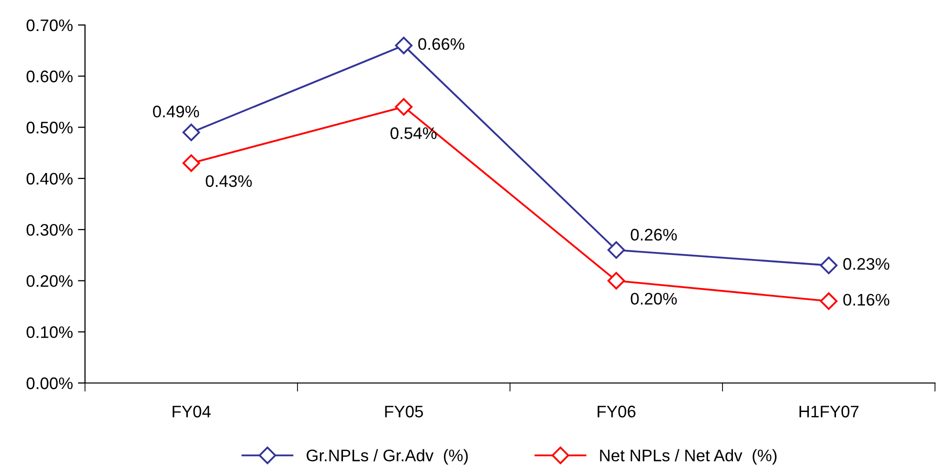  What do you see at coordinates (866, 300) in the screenshot?
I see `data-label: 0.16%` at bounding box center [866, 300].